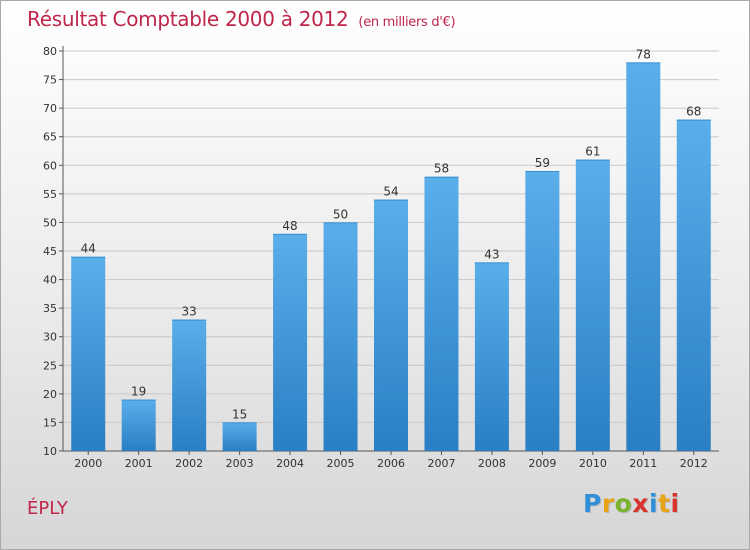  Describe the element at coordinates (592, 305) in the screenshot. I see `bar-2010` at that location.